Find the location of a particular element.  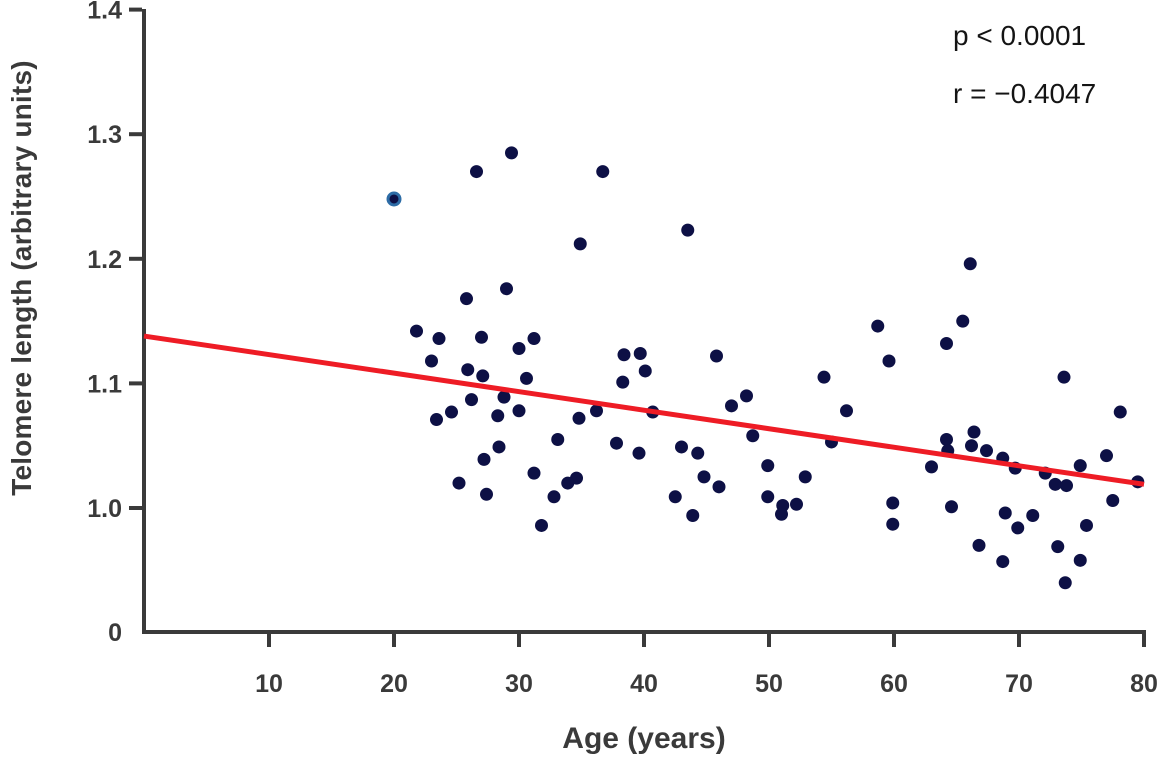

r-value-annotation: r = −0.4047 is located at coordinates (1025, 93).